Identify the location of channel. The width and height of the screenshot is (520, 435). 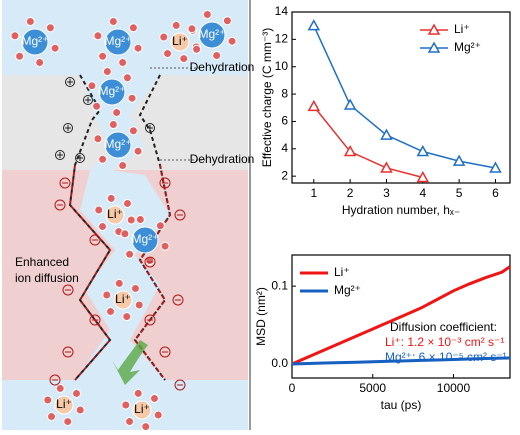
(122, 227).